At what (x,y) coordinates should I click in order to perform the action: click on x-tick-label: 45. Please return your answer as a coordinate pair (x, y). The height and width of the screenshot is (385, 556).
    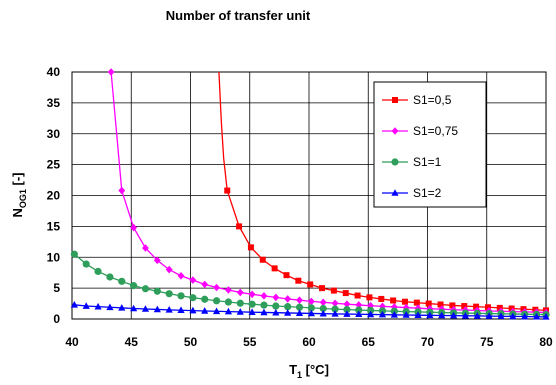
    Looking at the image, I should click on (132, 342).